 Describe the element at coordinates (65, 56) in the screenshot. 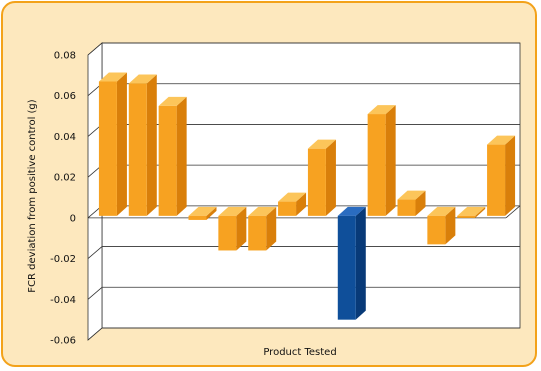

I see `y-tick-label: 0.08` at that location.